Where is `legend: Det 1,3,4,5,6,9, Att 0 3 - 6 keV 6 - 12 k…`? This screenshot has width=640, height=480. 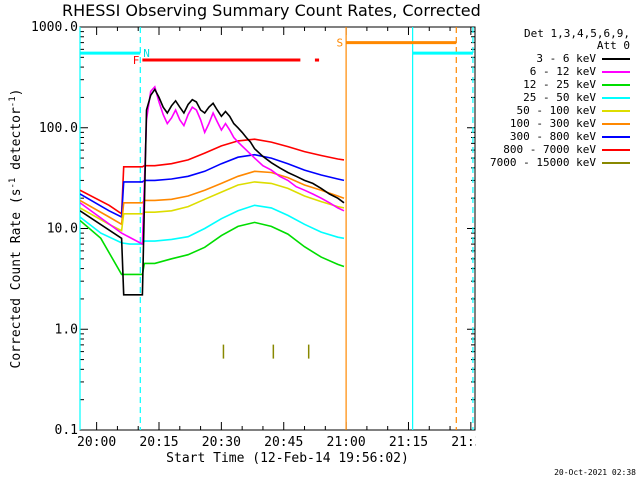 legend: Det 1,3,4,5,6,9, Att 0 3 - 6 keV 6 - 12 k… is located at coordinates (556, 98).